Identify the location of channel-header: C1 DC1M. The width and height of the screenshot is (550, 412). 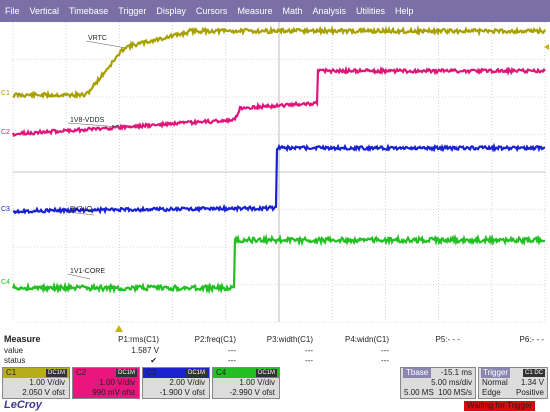
(36, 373).